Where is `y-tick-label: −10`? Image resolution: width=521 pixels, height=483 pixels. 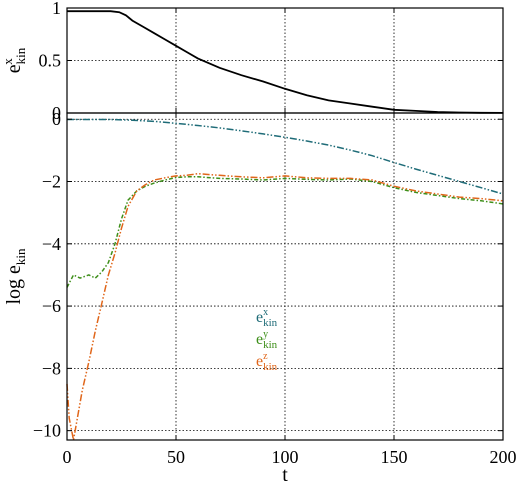 y-tick-label: −10 is located at coordinates (47, 431).